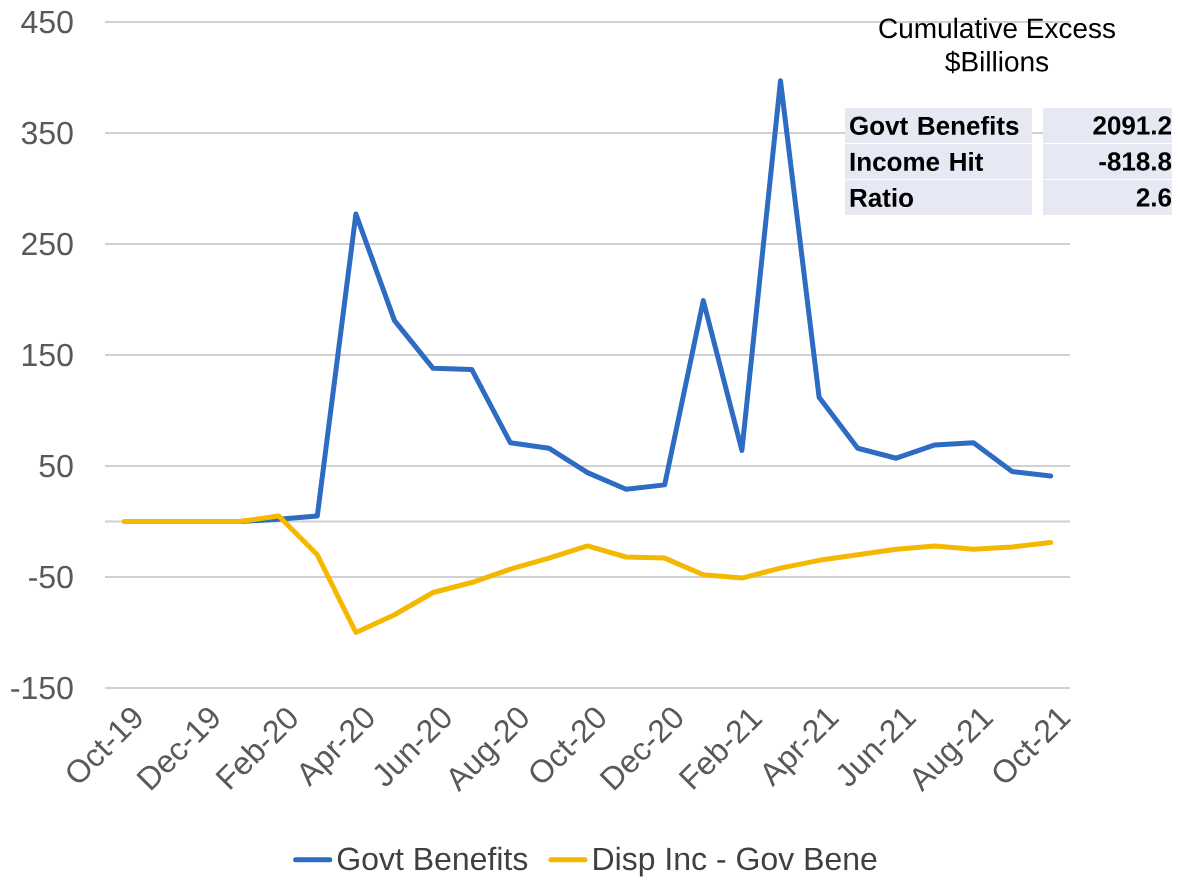 This screenshot has width=1178, height=892. What do you see at coordinates (997, 62) in the screenshot?
I see `annotation: $Billions` at bounding box center [997, 62].